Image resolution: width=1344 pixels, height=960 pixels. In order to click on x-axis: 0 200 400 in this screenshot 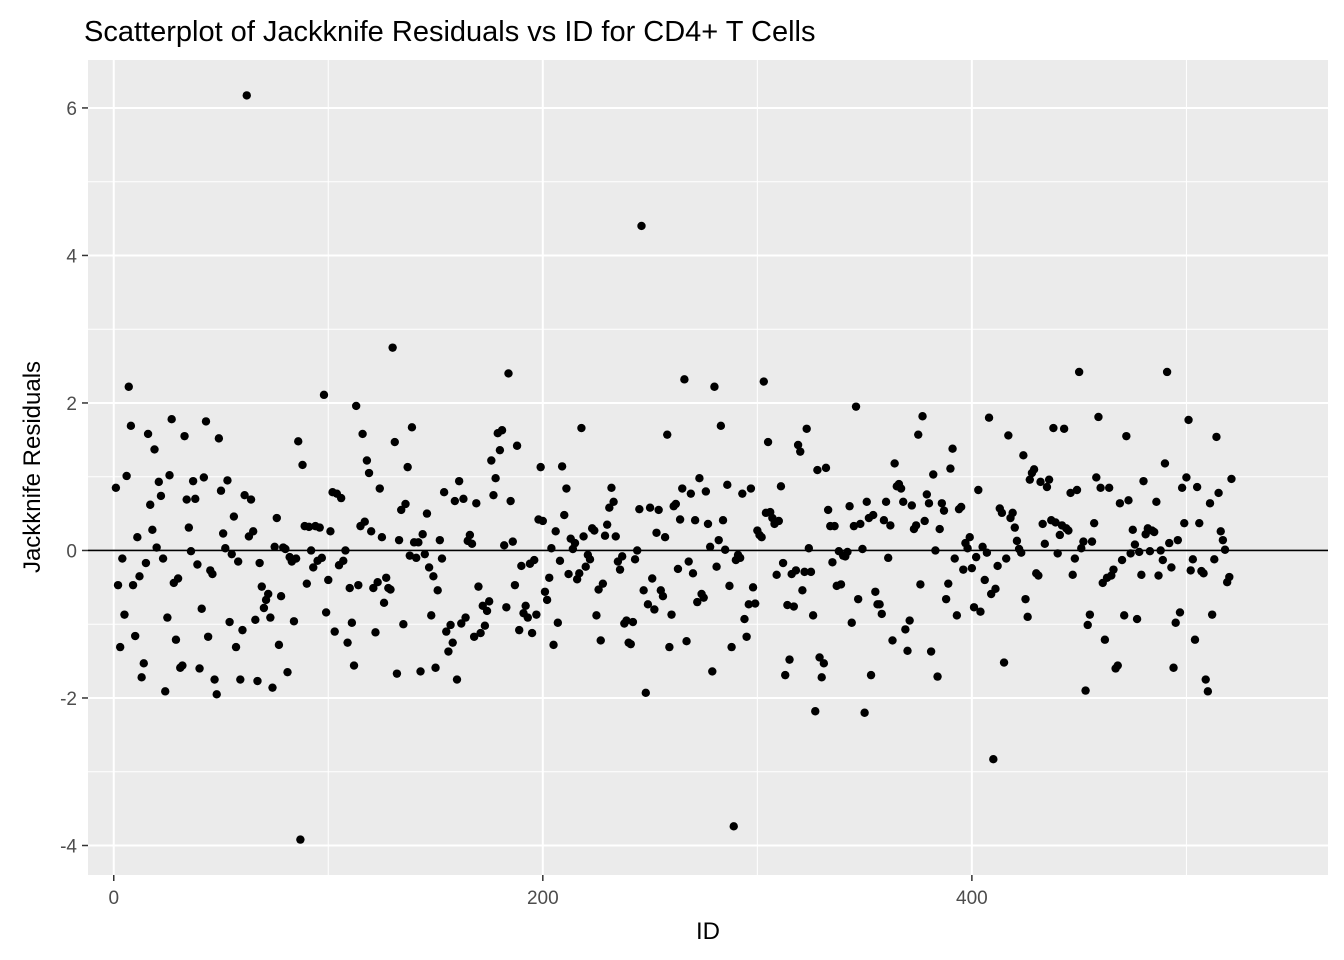, I will do `click(548, 892)`.